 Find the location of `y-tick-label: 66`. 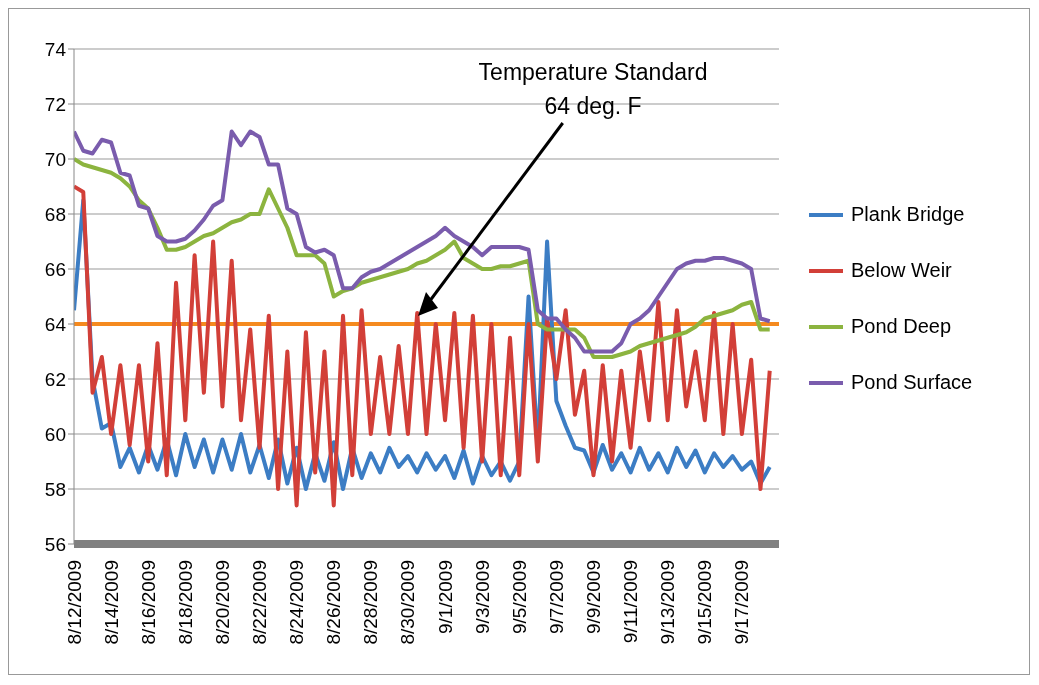

y-tick-label: 66 is located at coordinates (55, 269).